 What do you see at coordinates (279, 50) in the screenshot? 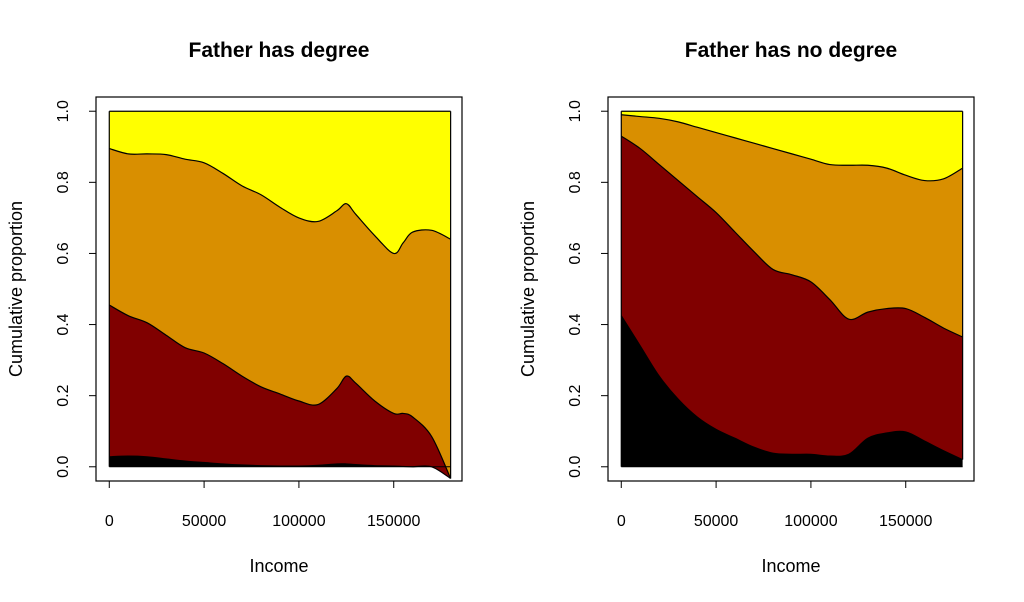
I see `chart-title: Father has degree` at bounding box center [279, 50].